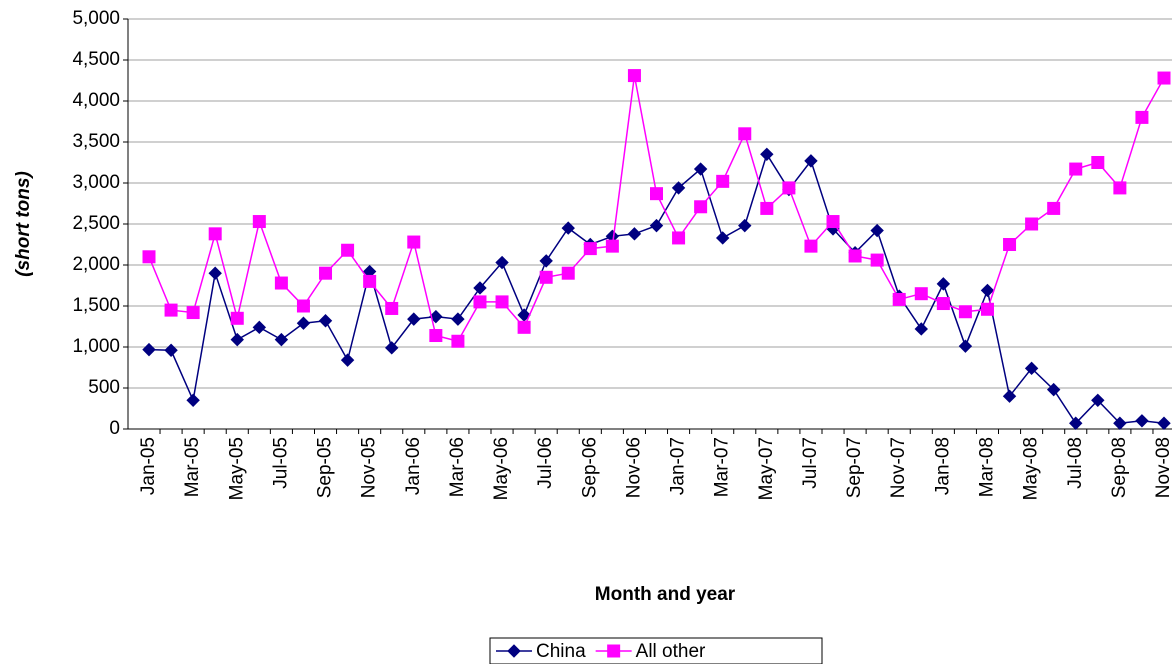 The image size is (1174, 664). What do you see at coordinates (148, 466) in the screenshot?
I see `x-tick-label: Jan-05` at bounding box center [148, 466].